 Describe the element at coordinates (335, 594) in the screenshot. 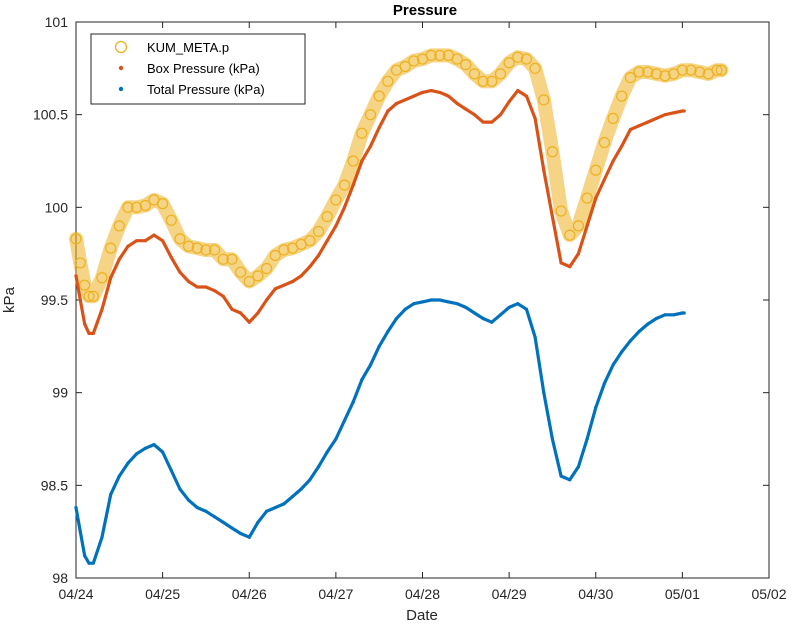

I see `x-tick-label: 04/27` at that location.